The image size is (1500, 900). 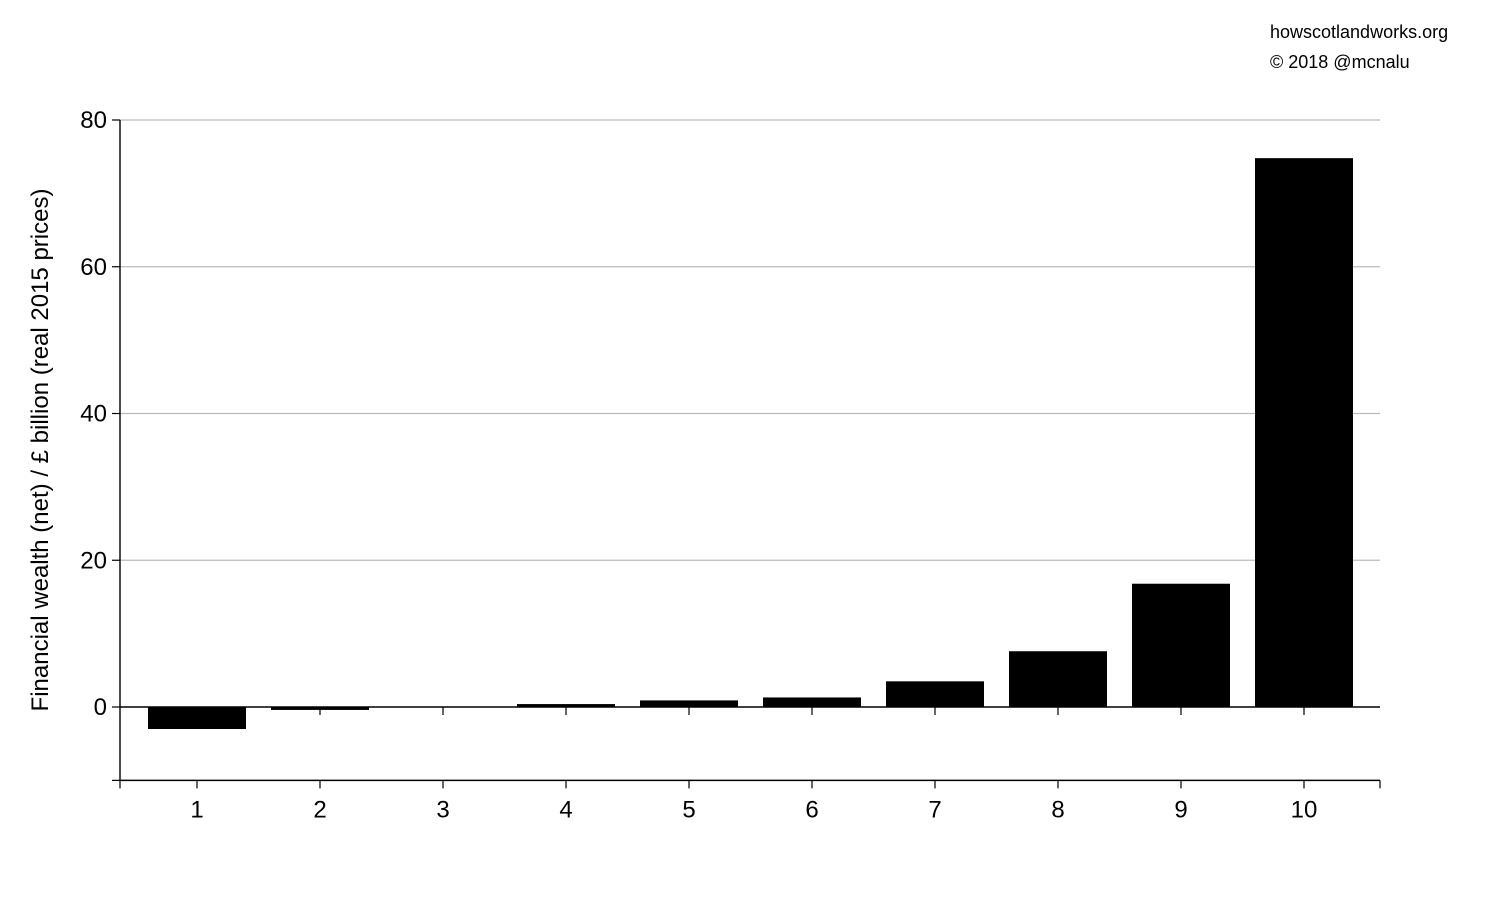 I want to click on x-tick-label: 9, so click(x=1180, y=809).